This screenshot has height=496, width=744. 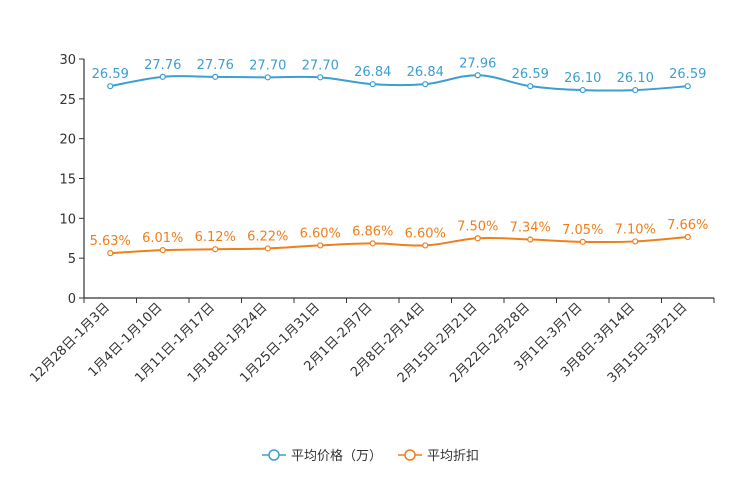 I want to click on data-label: 7.50%, so click(x=477, y=226).